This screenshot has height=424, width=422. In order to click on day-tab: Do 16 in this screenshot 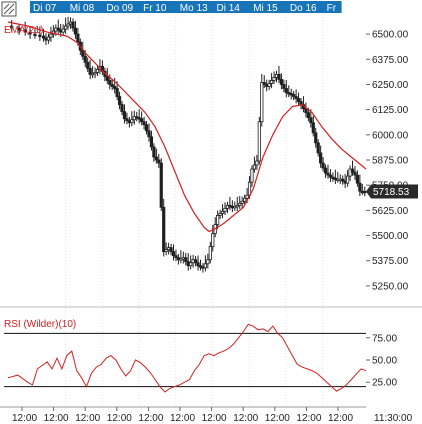, I will do `click(305, 7)`.